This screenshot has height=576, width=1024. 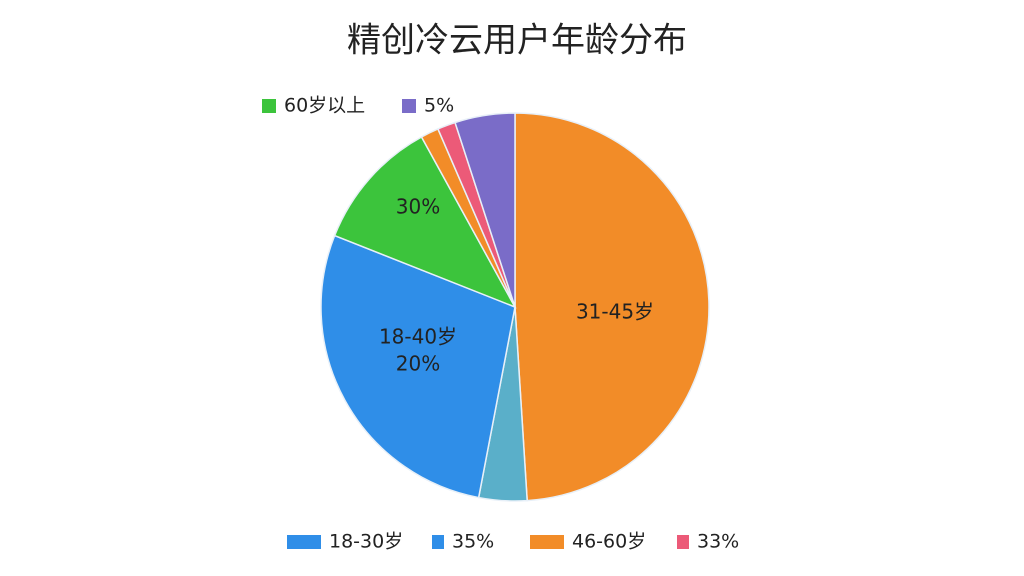 I want to click on slice-label: 31-45岁, so click(x=615, y=312).